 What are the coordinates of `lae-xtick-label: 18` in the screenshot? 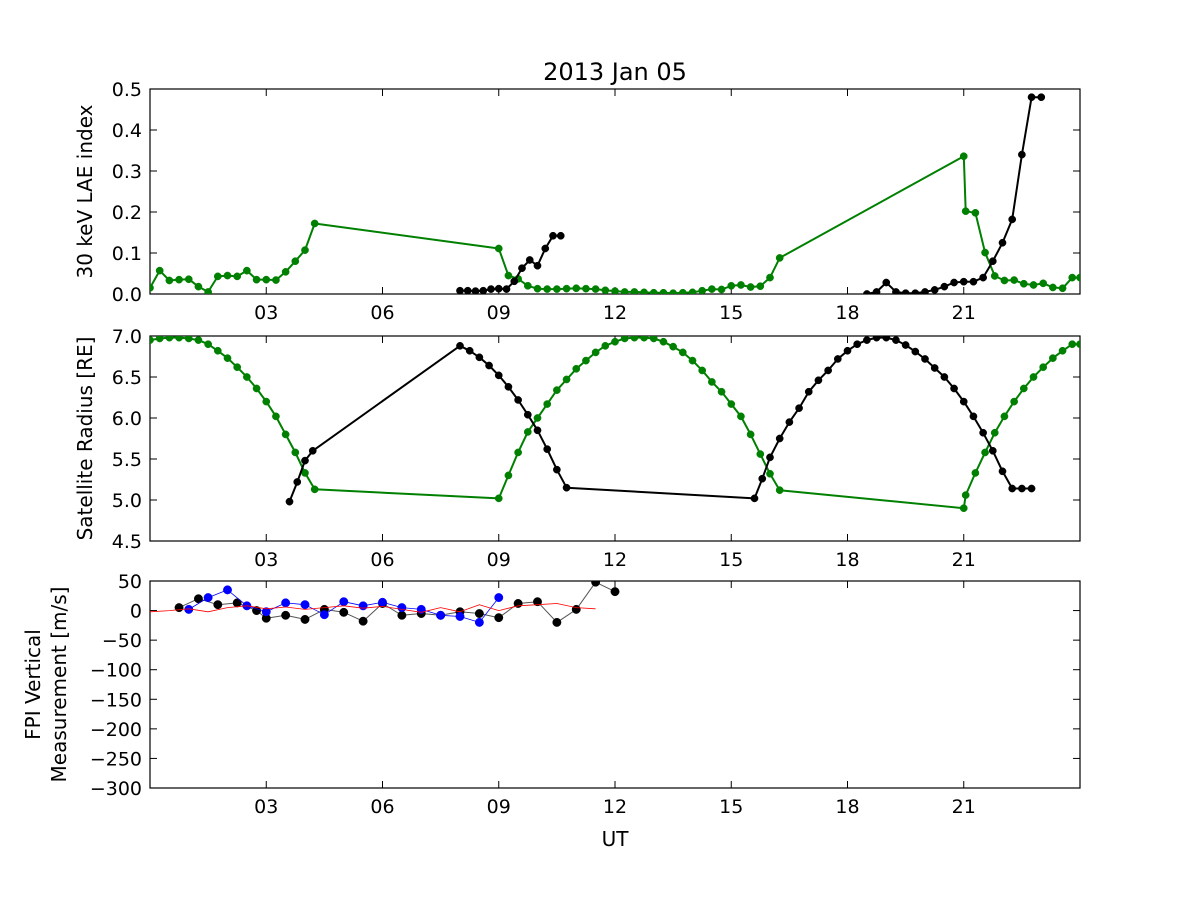 It's located at (847, 313).